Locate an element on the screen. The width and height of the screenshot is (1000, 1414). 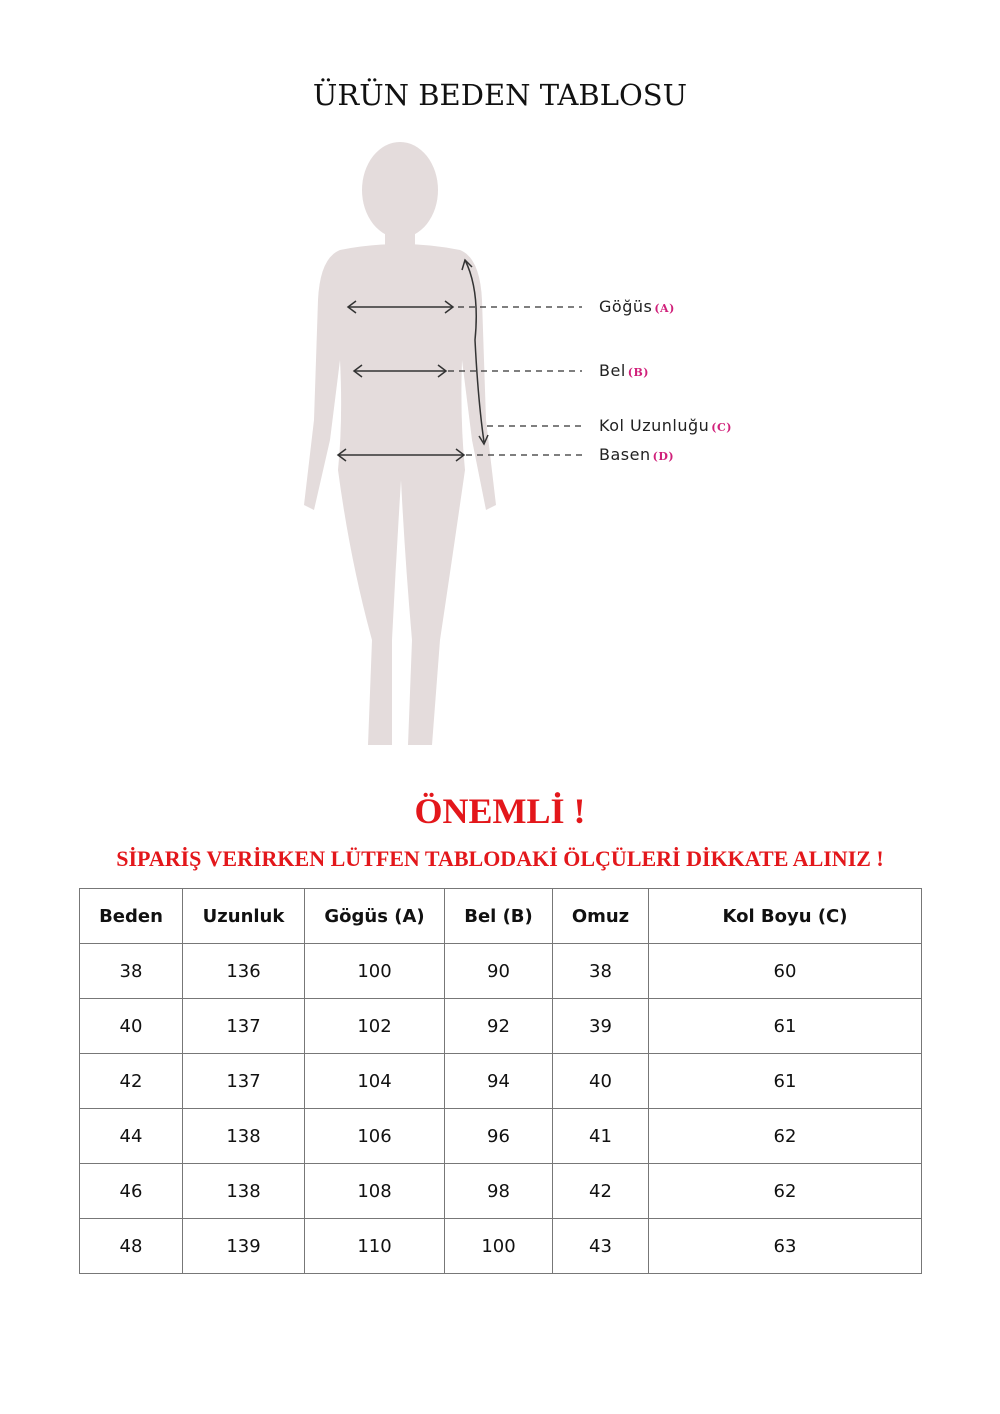
table-cell: 110 is located at coordinates (374, 1246).